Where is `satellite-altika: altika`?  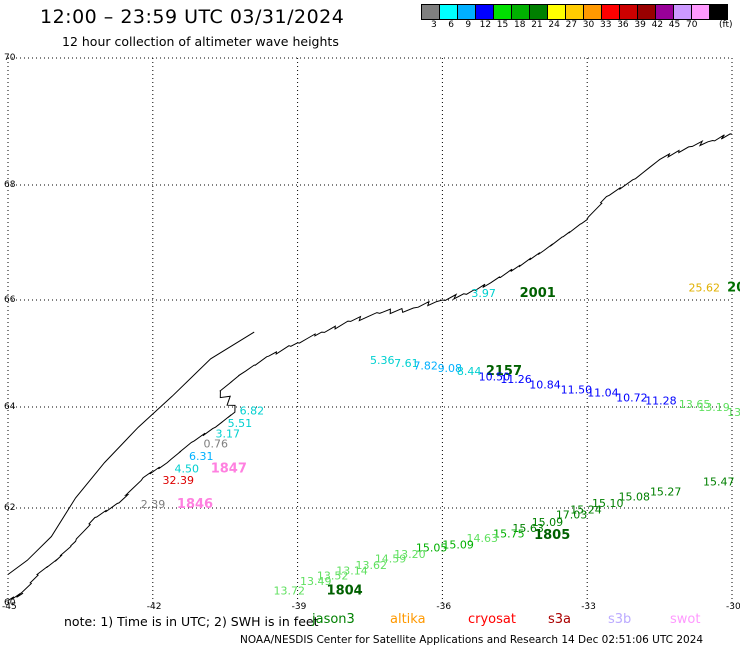
satellite-altika: altika is located at coordinates (408, 619).